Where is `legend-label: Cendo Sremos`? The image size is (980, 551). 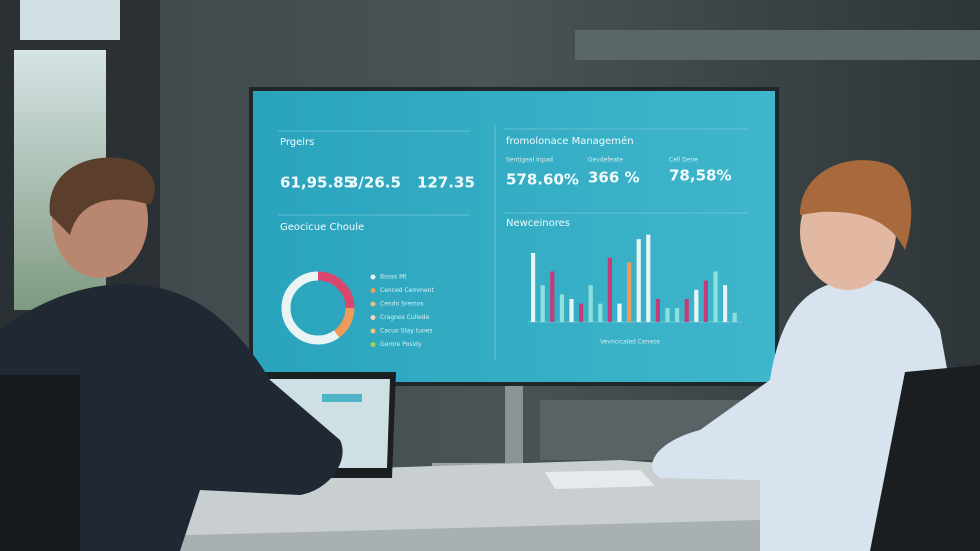
legend-label: Cendo Sremos is located at coordinates (402, 304).